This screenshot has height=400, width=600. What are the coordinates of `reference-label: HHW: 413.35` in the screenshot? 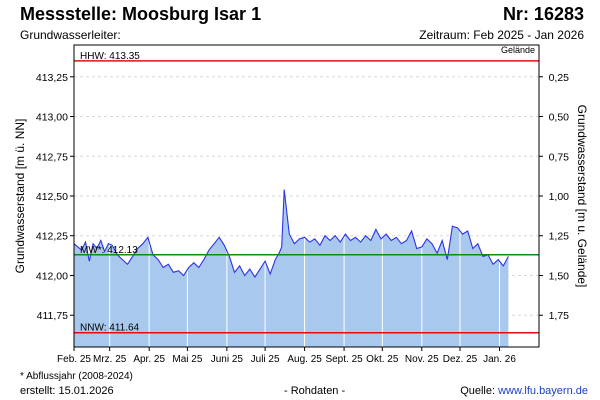 It's located at (110, 56).